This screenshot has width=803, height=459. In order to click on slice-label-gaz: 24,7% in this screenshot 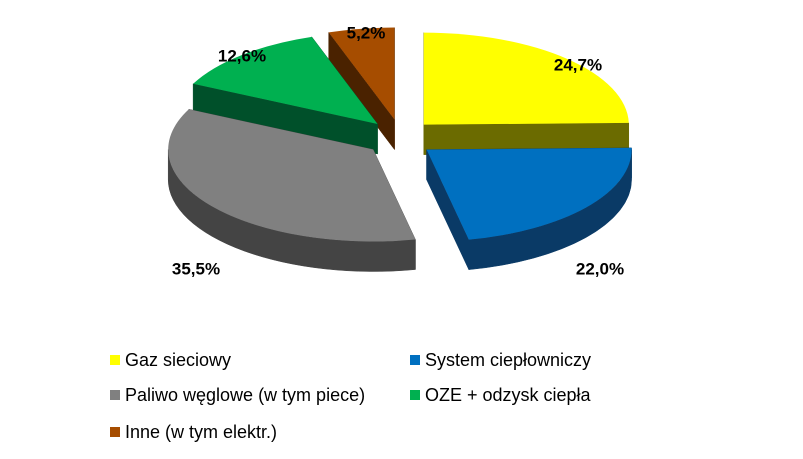, I will do `click(578, 64)`.